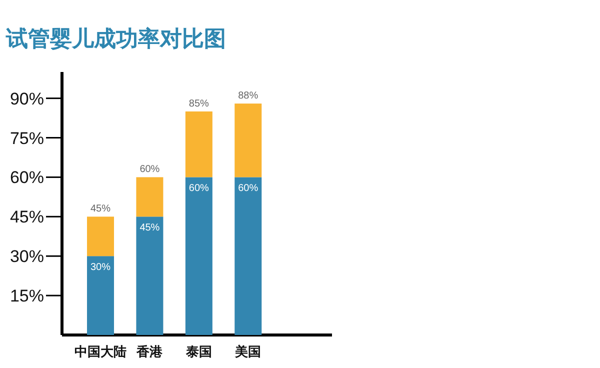 The height and width of the screenshot is (368, 600). Describe the element at coordinates (150, 228) in the screenshot. I see `data-label: 45%` at that location.